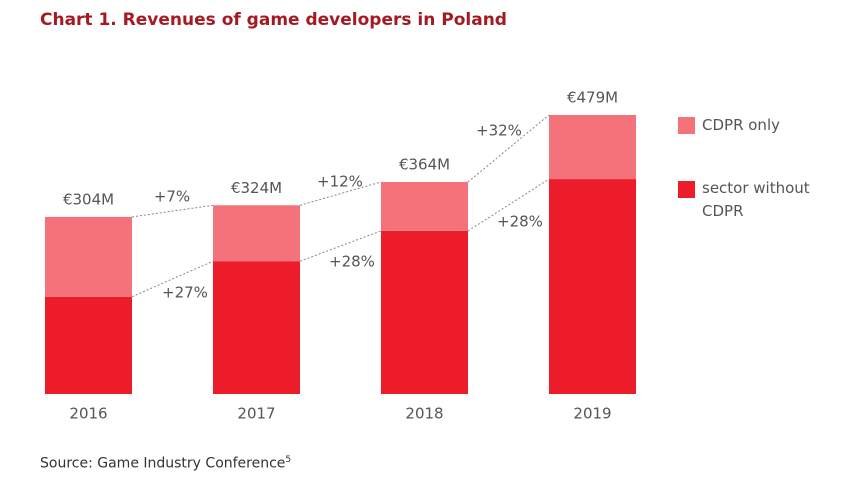 This screenshot has height=497, width=848. I want to click on growth-label: +32%, so click(499, 131).